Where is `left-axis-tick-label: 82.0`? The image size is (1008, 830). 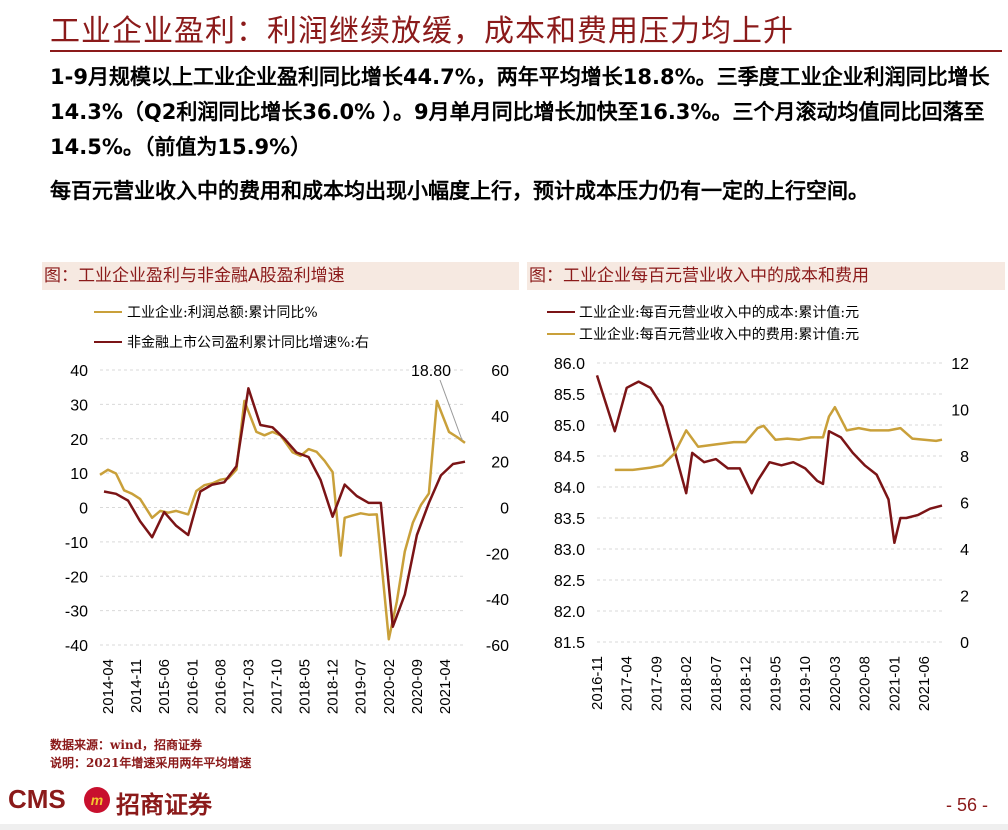
left-axis-tick-label: 82.0 is located at coordinates (569, 612).